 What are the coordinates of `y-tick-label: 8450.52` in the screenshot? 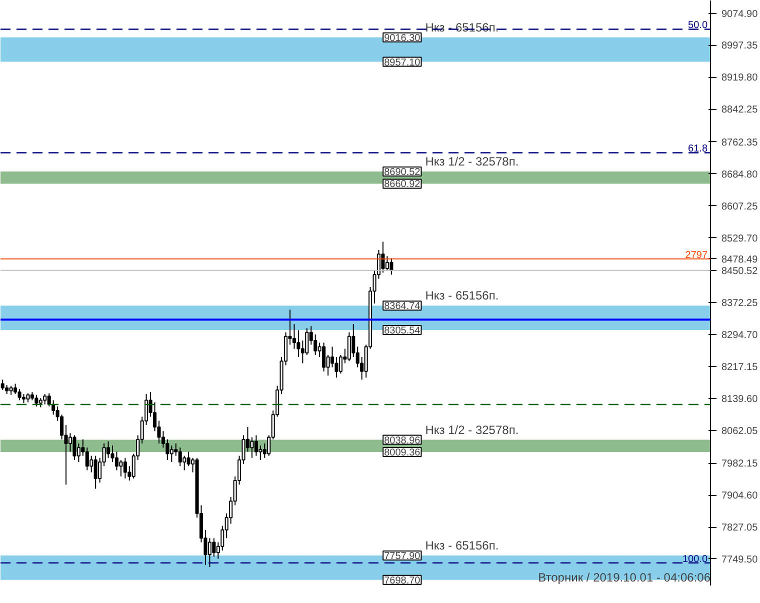 It's located at (740, 271).